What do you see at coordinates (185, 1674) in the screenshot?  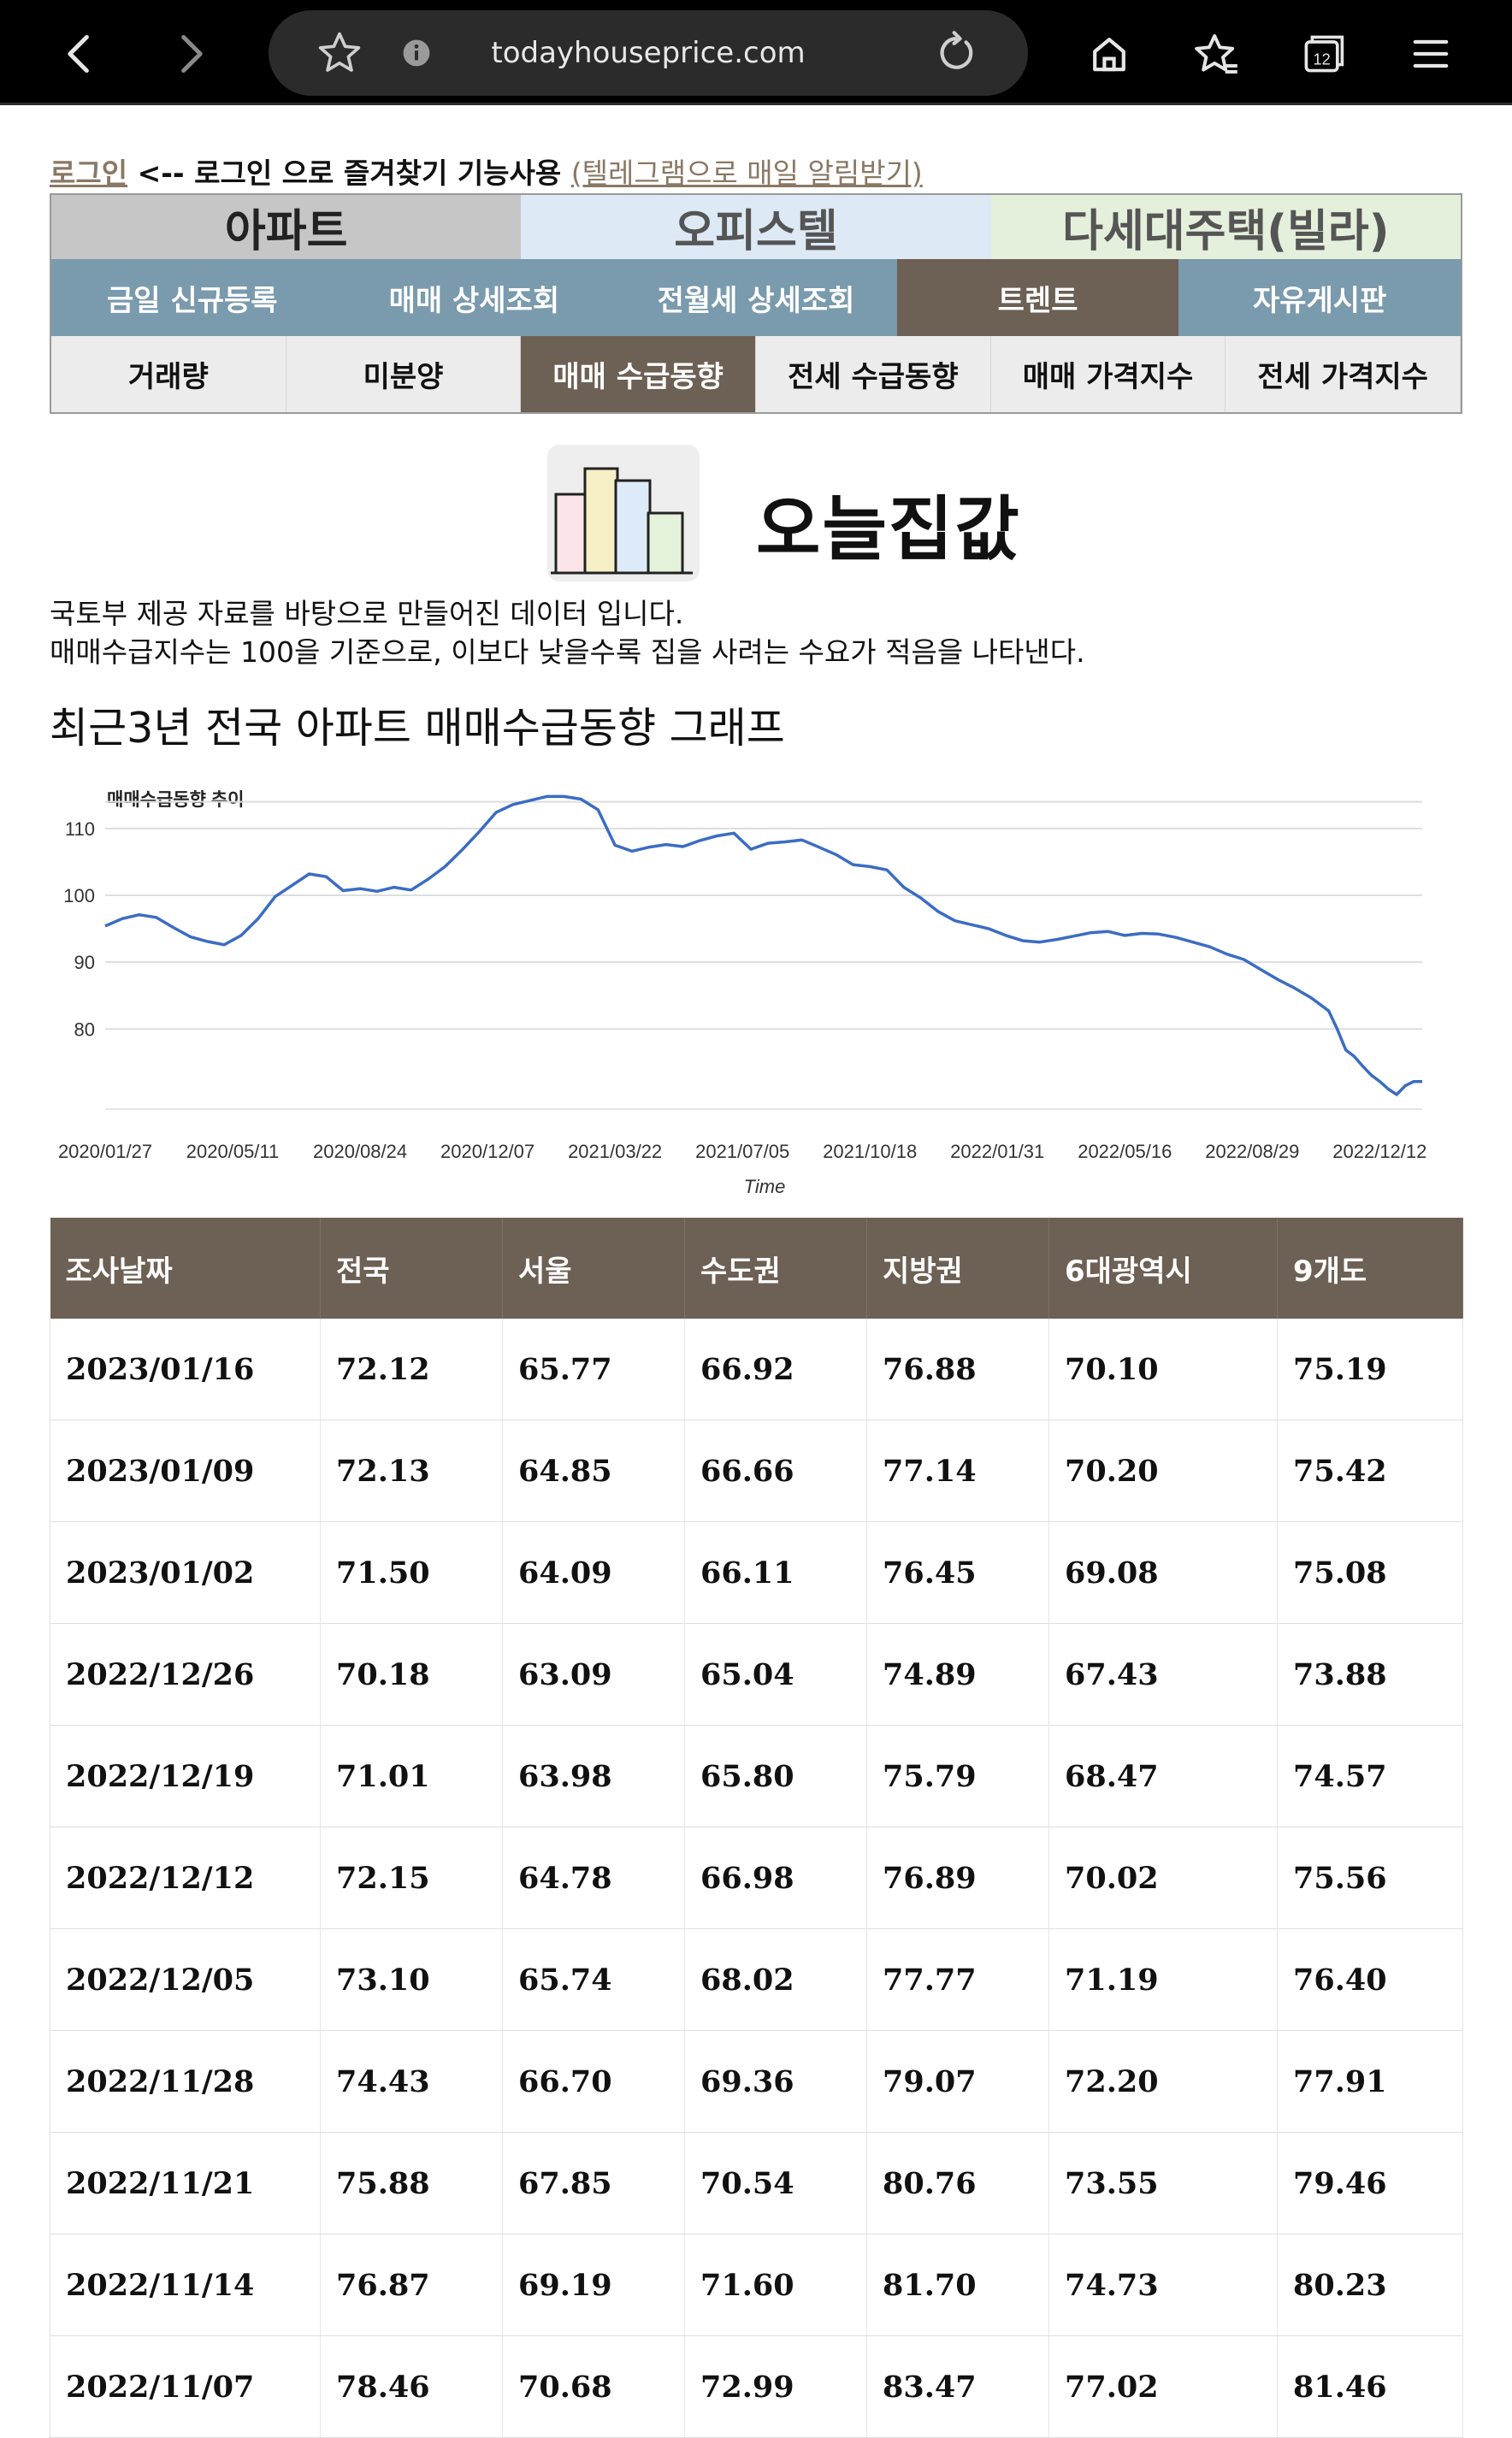 I see `table-cell: 2022/12/26` at bounding box center [185, 1674].